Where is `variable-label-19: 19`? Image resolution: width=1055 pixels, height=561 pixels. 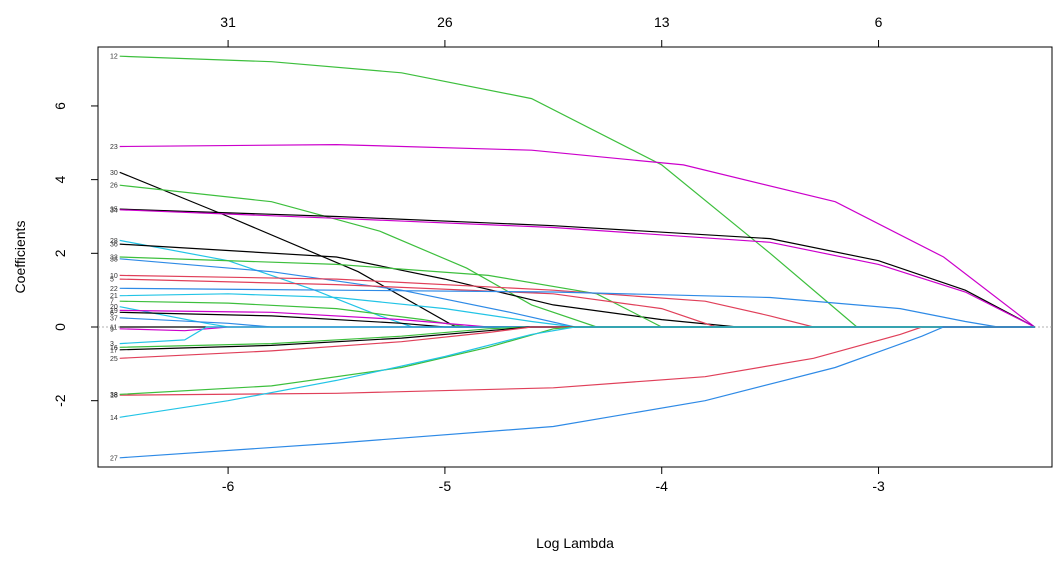
variable-label-19: 19 is located at coordinates (114, 311).